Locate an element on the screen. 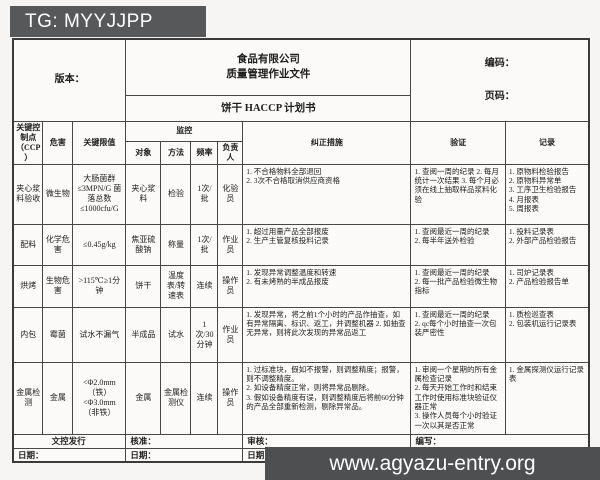  object-cell: 半成品 is located at coordinates (143, 334).